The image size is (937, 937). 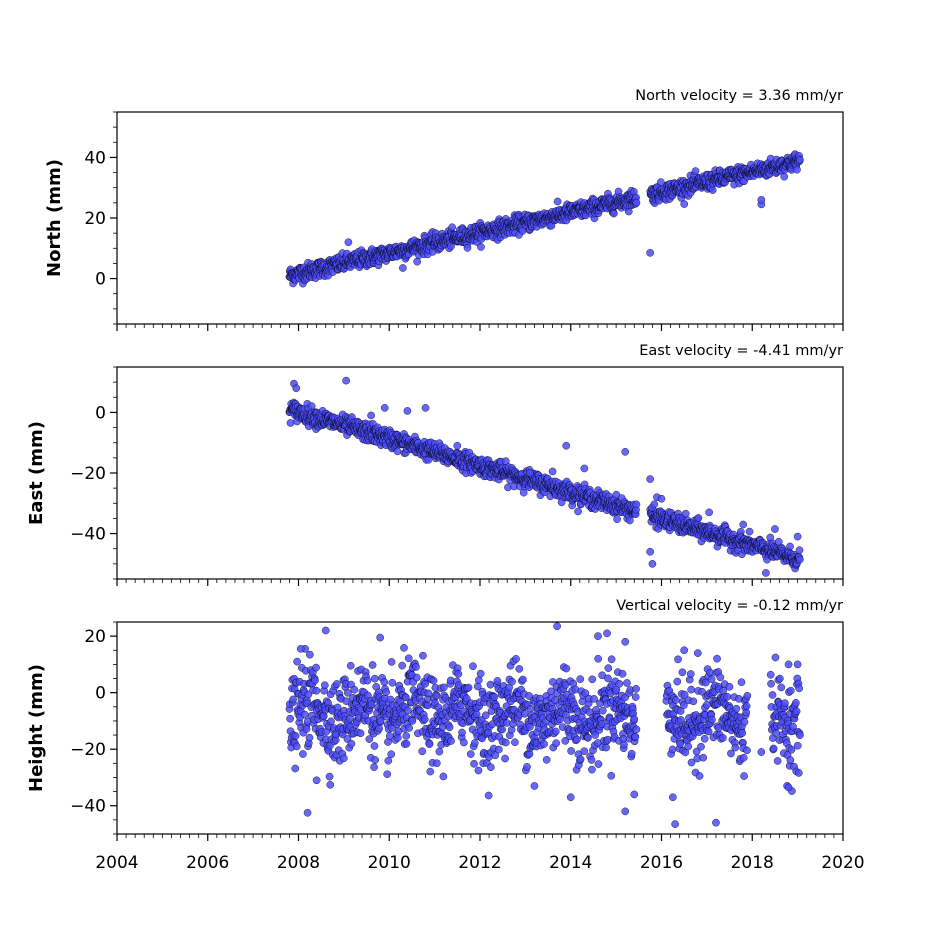 I want to click on x-tick-label: 2018, so click(x=752, y=863).